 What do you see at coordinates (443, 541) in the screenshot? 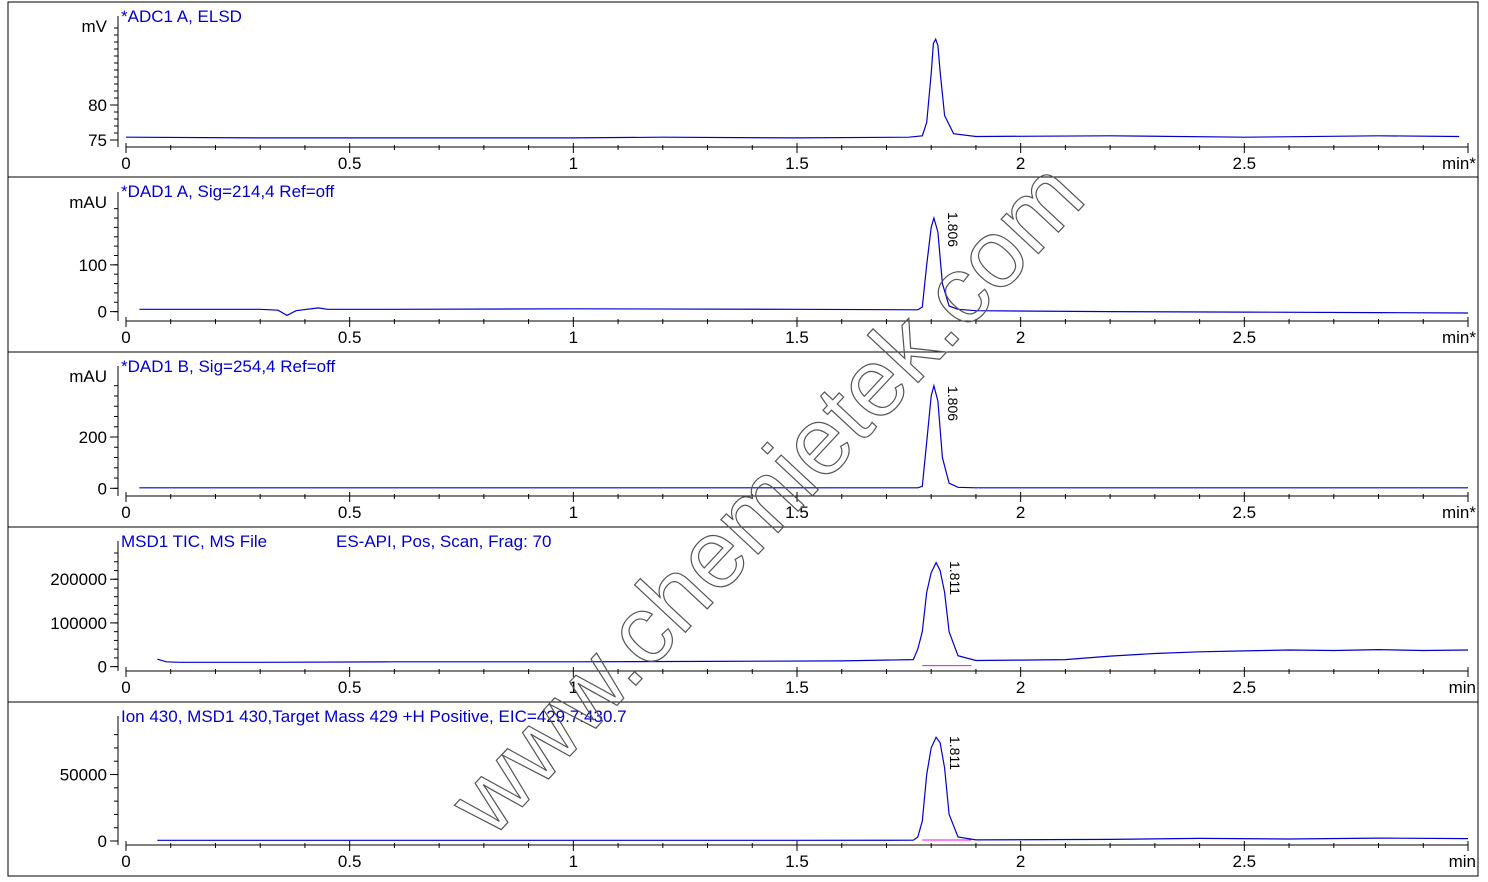
I see `panel-subtitle: ES-API, Pos, Scan, Frag: 70` at bounding box center [443, 541].